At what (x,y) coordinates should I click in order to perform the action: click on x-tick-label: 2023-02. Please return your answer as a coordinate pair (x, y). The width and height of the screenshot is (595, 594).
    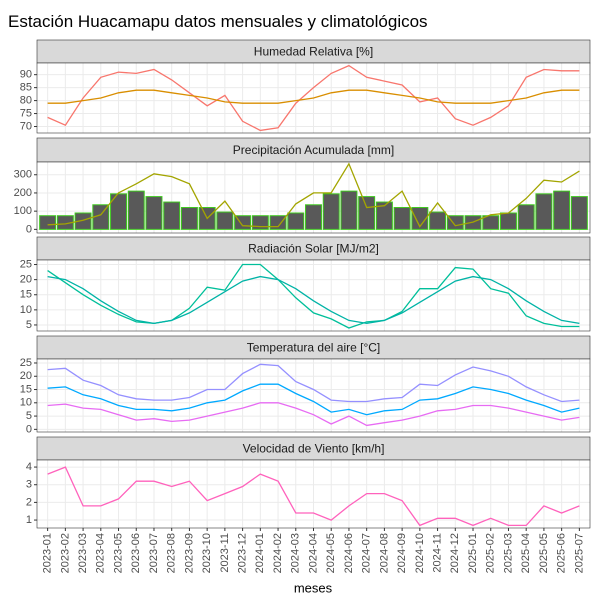
    Looking at the image, I should click on (65, 553).